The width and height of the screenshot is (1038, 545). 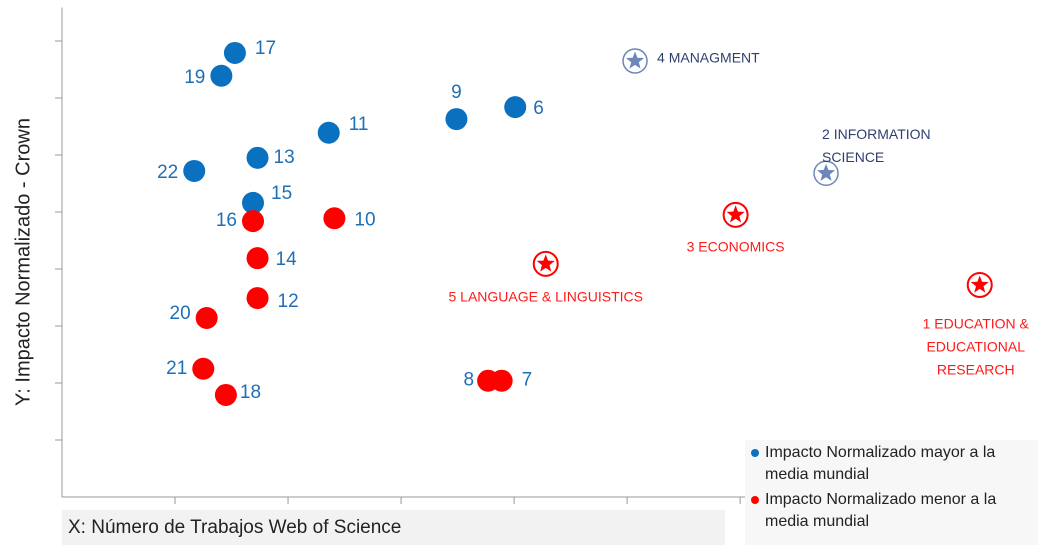 I want to click on star-label: 1 EDUCATION &, so click(x=976, y=324).